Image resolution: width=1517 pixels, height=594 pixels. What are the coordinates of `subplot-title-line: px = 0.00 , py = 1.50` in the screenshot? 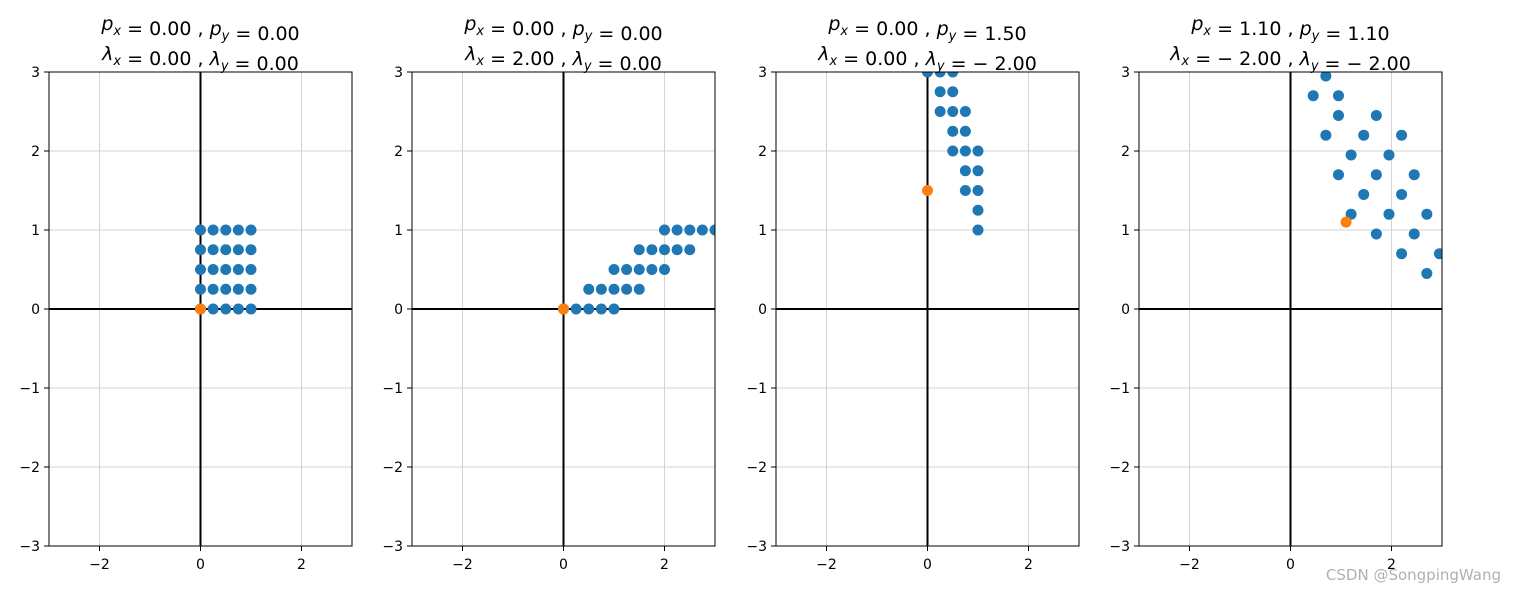 It's located at (926, 29).